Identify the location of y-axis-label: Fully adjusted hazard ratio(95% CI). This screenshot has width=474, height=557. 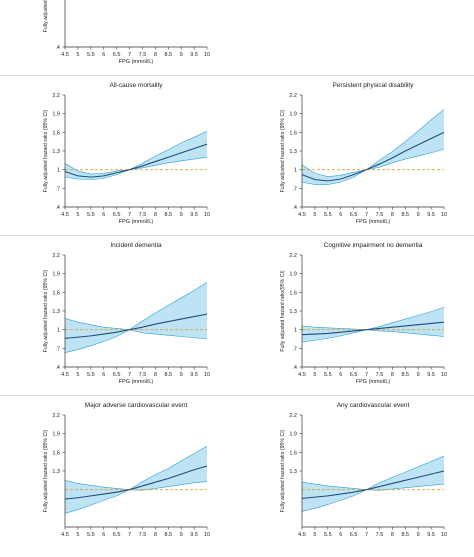
(283, 311).